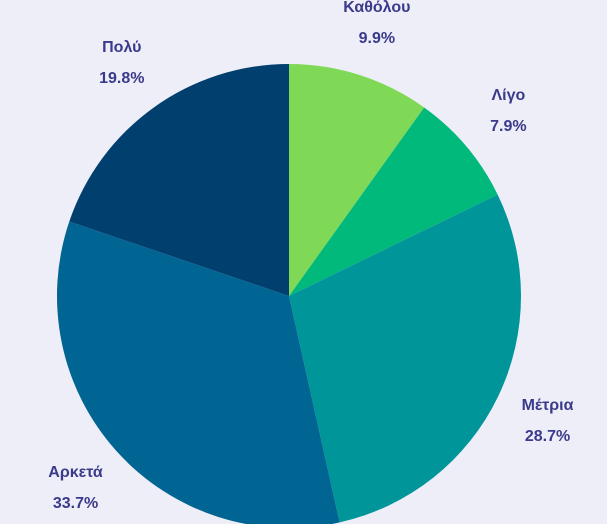 The width and height of the screenshot is (607, 524). I want to click on slice-value: 7.9%, so click(508, 126).